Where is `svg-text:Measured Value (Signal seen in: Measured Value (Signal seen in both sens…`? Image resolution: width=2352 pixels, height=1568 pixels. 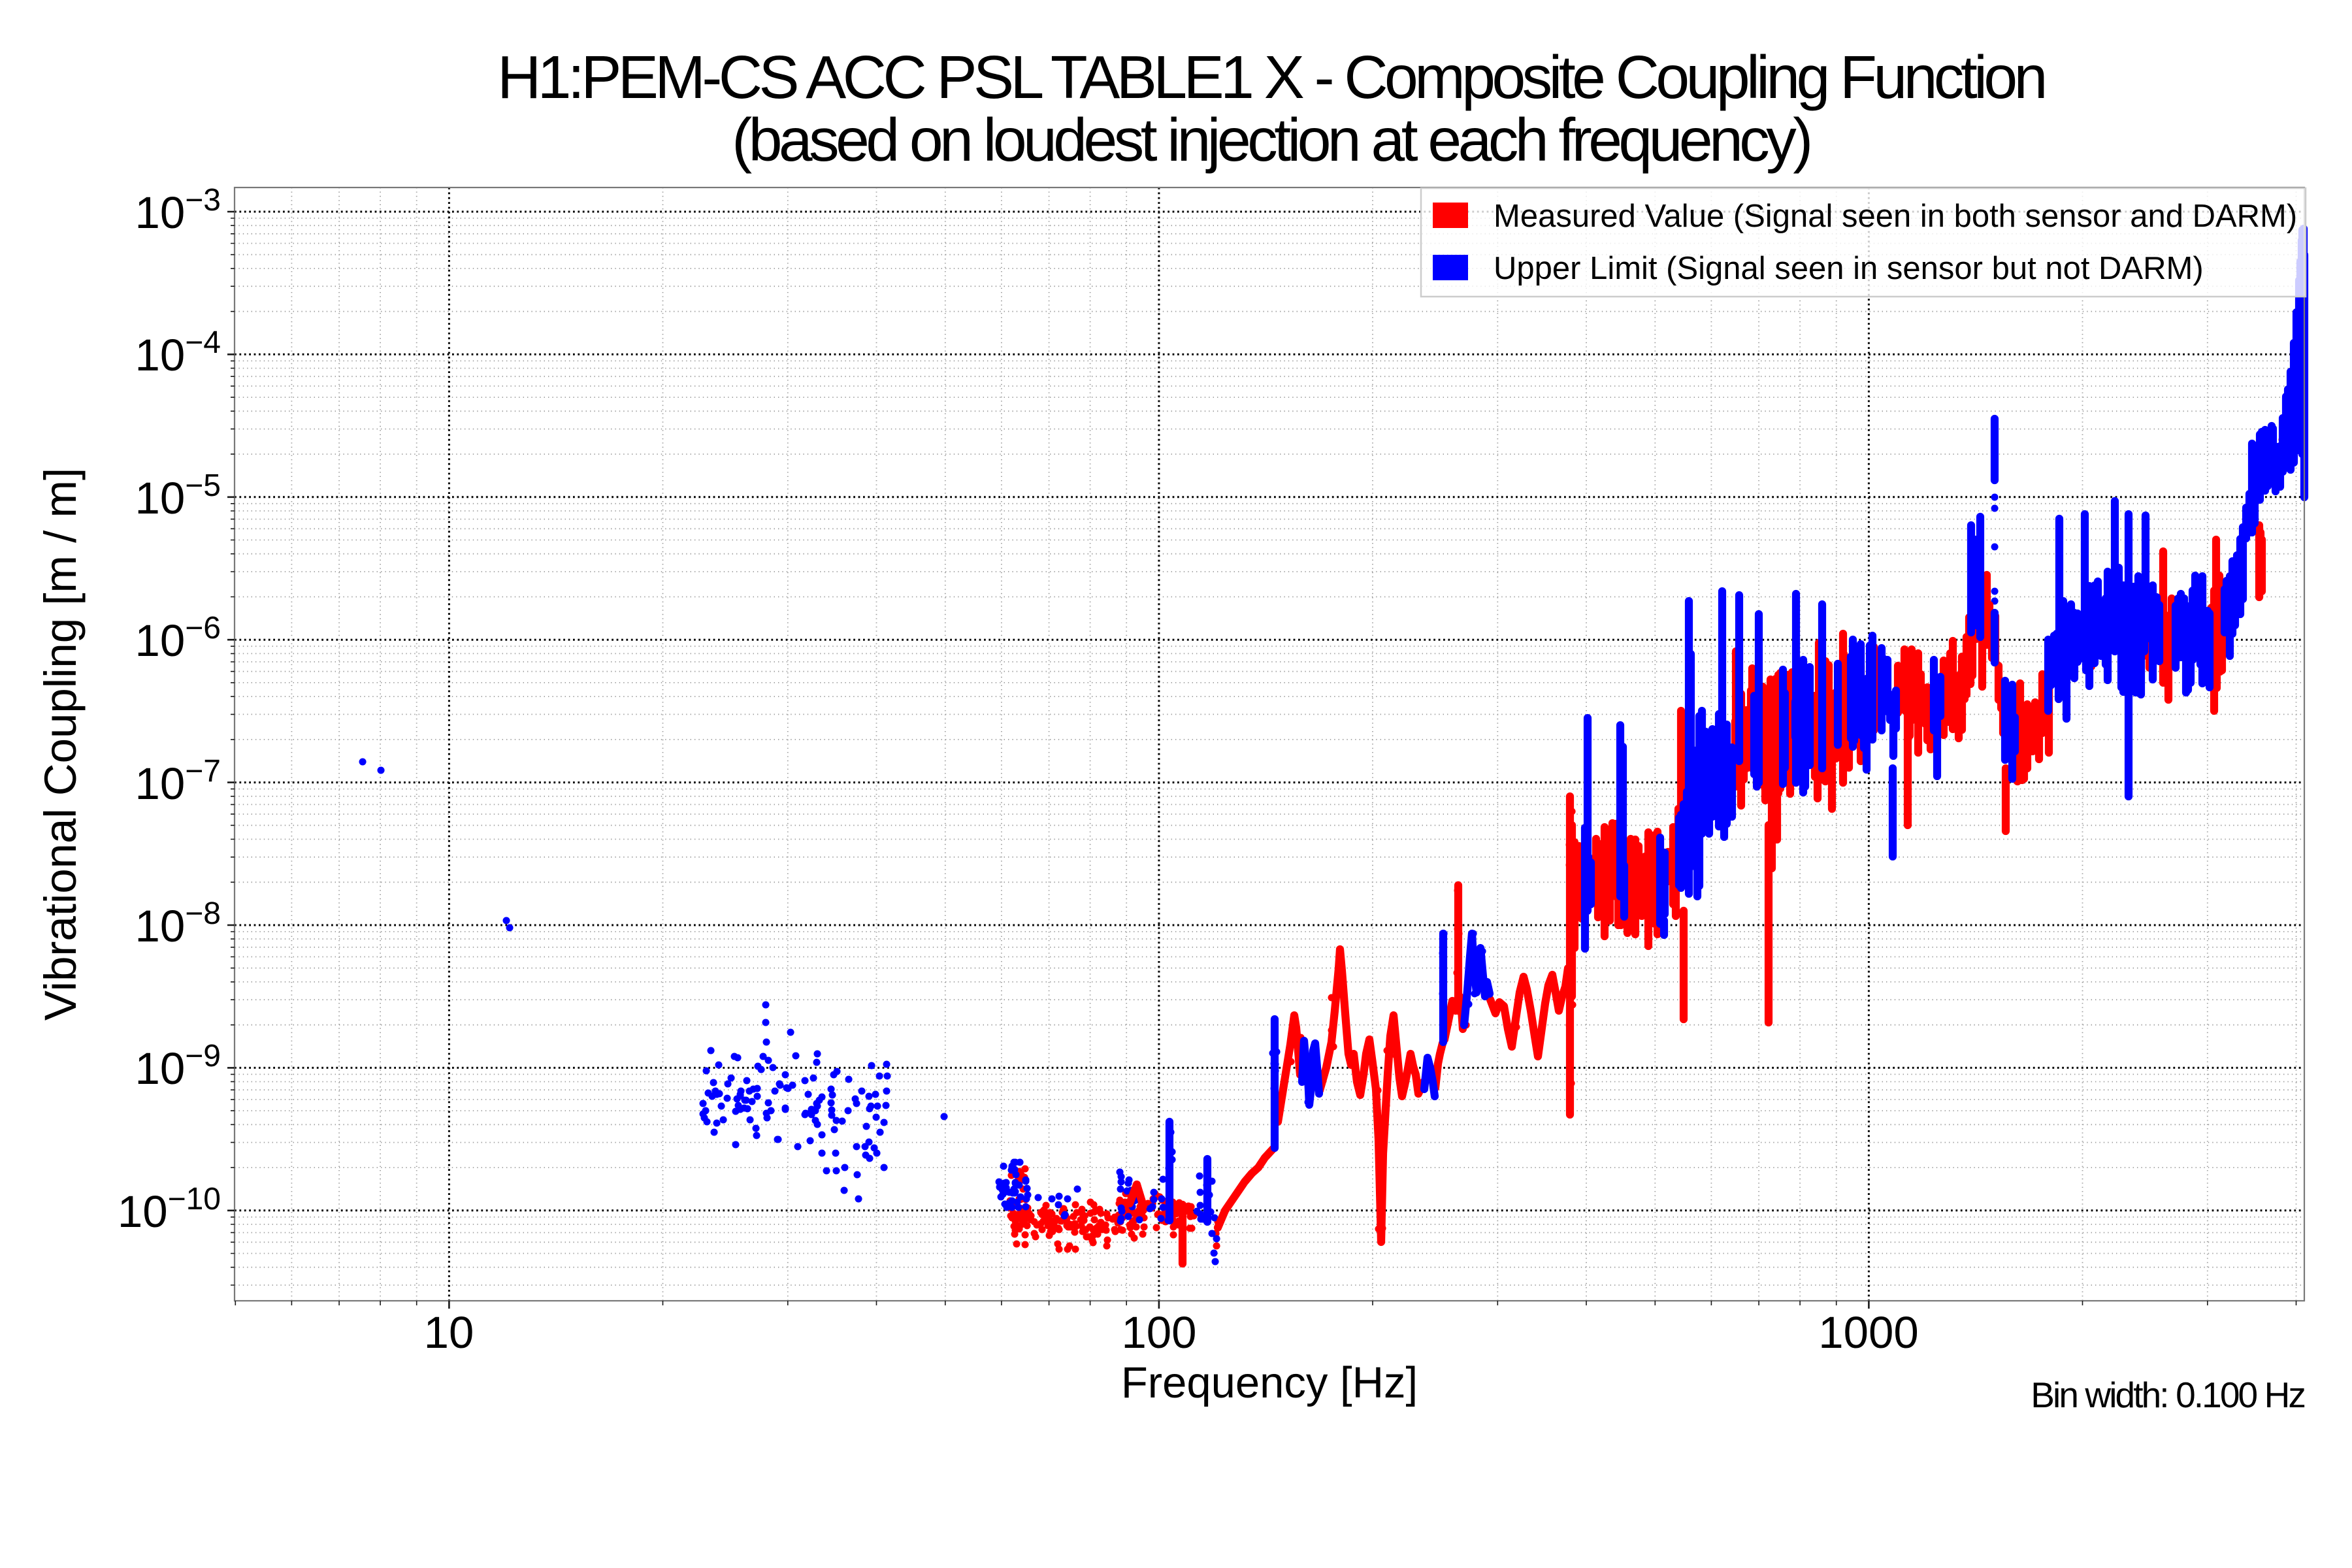 svg-text:Measured Value (Signal seen in: Measured Value (Signal seen in both sens… is located at coordinates (1895, 216).